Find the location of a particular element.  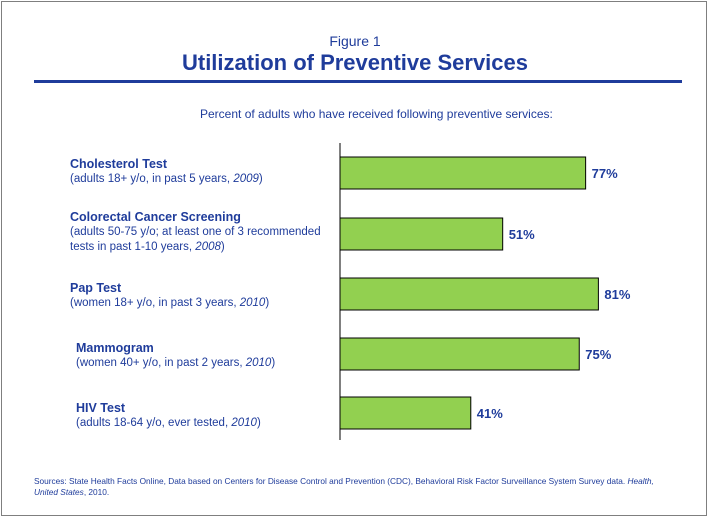

category-detail: (adults 18+ y/o, in past 5 years, 2009) is located at coordinates (166, 179).